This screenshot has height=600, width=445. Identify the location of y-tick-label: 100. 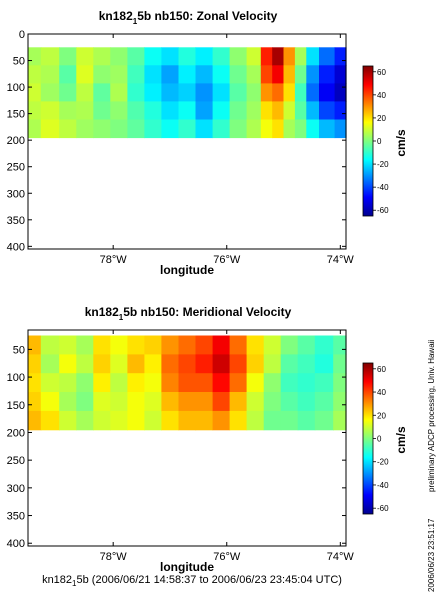
(16, 378).